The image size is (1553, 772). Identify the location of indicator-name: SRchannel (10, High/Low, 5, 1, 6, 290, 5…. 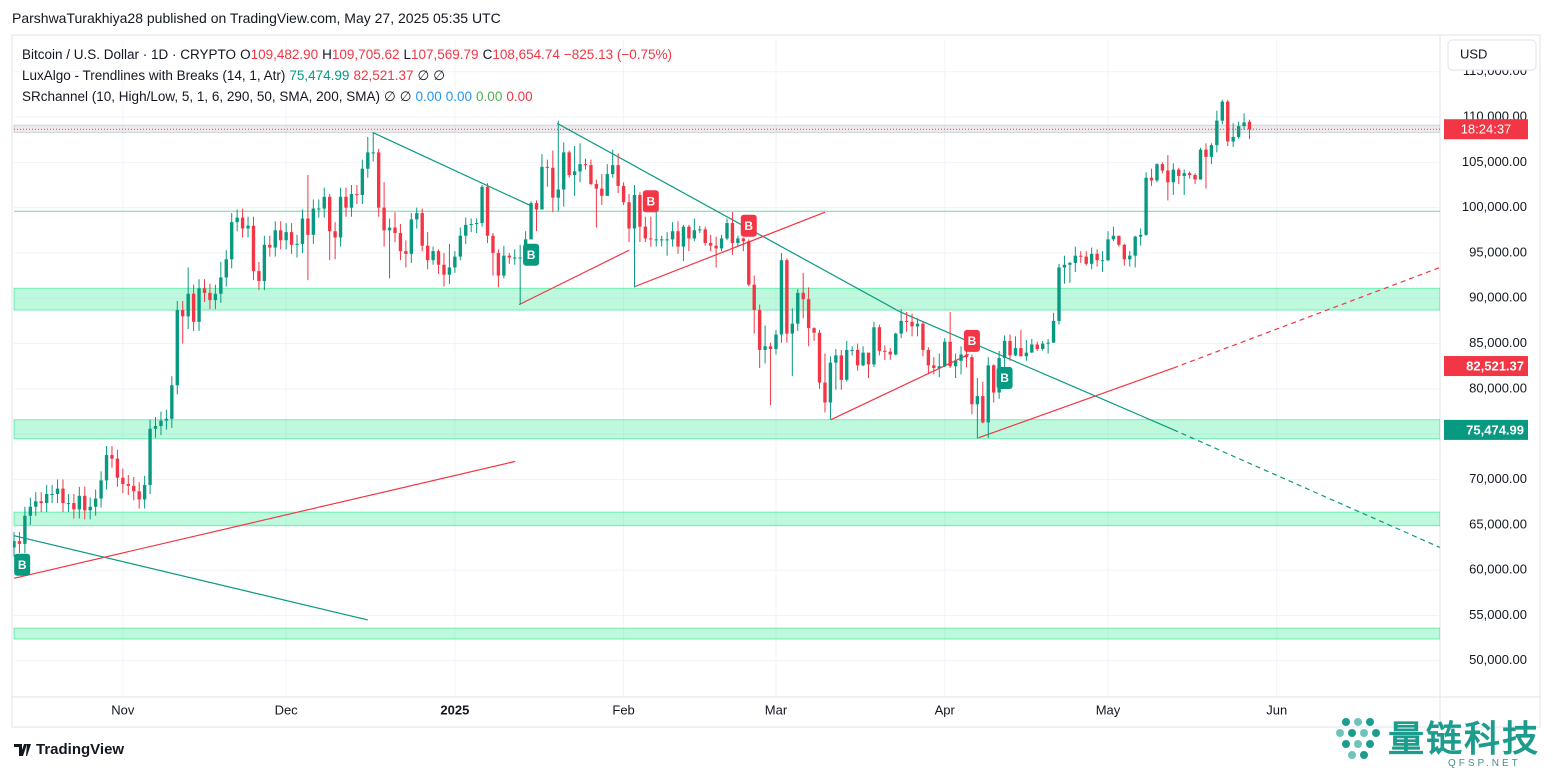
(201, 96).